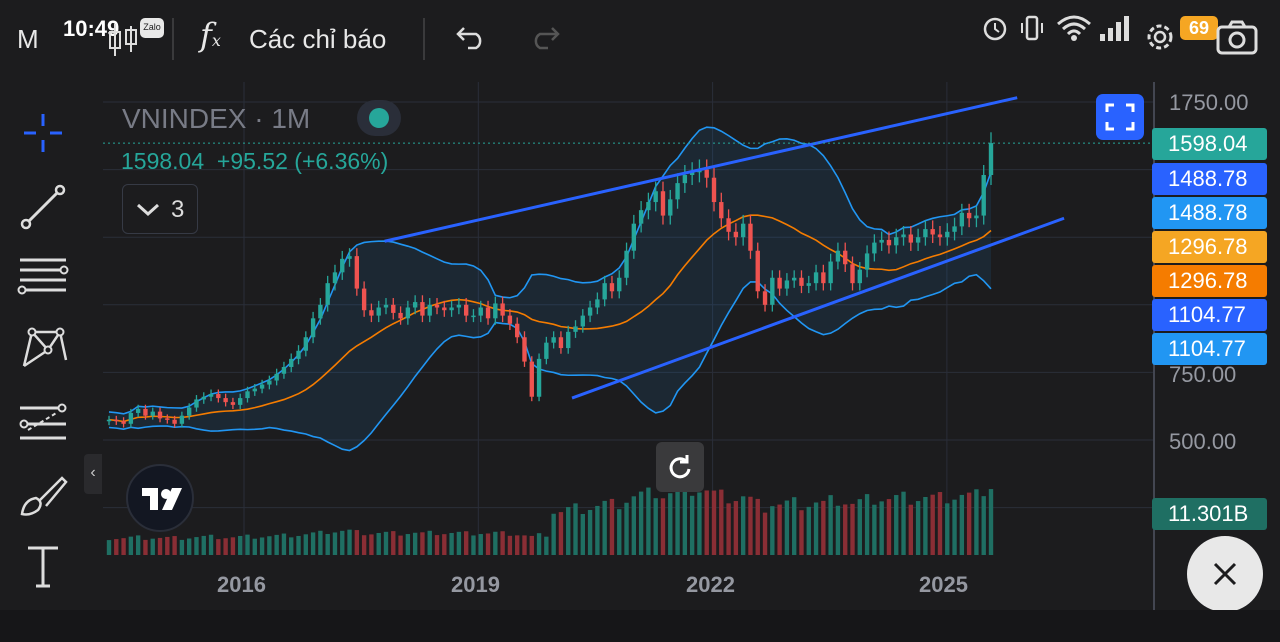  I want to click on text-tool-icon, so click(43, 567).